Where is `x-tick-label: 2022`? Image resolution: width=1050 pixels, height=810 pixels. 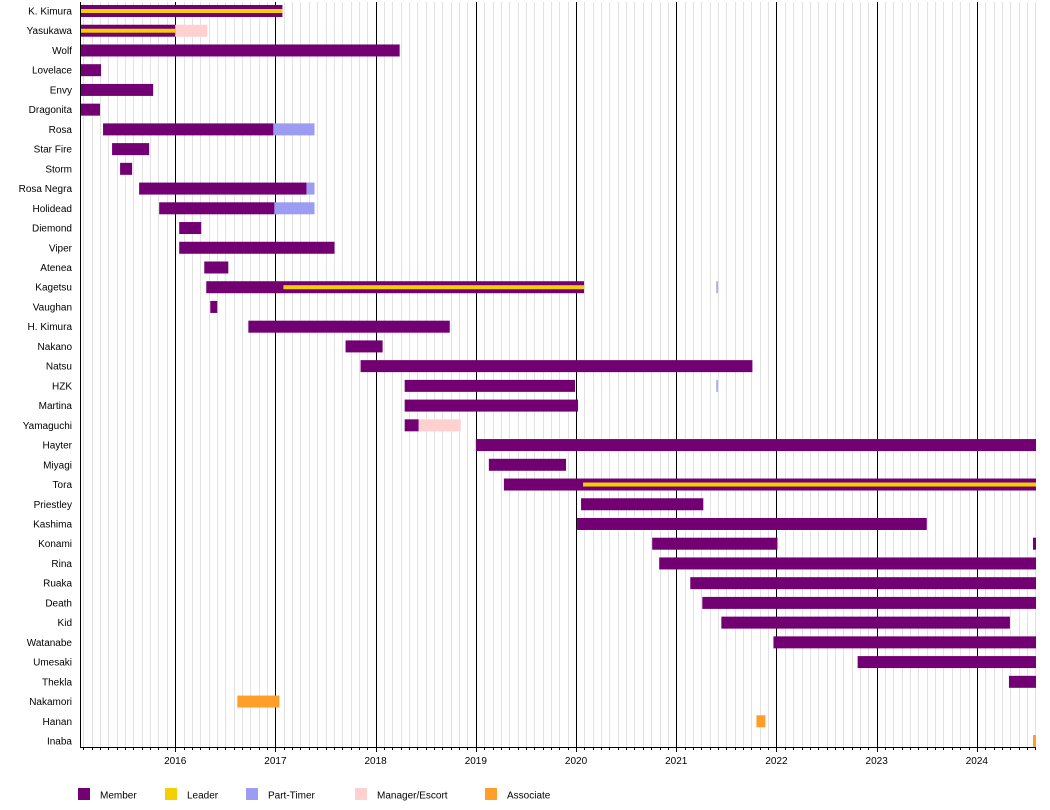
x-tick-label: 2022 is located at coordinates (776, 761).